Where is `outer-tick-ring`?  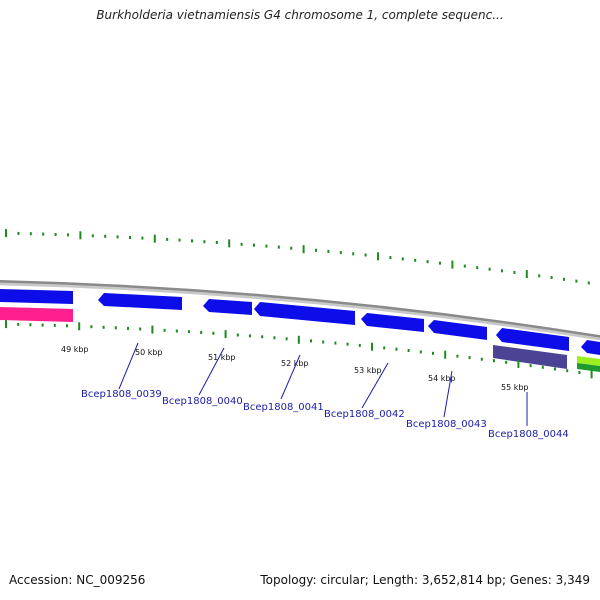
outer-tick-ring is located at coordinates (297, 257).